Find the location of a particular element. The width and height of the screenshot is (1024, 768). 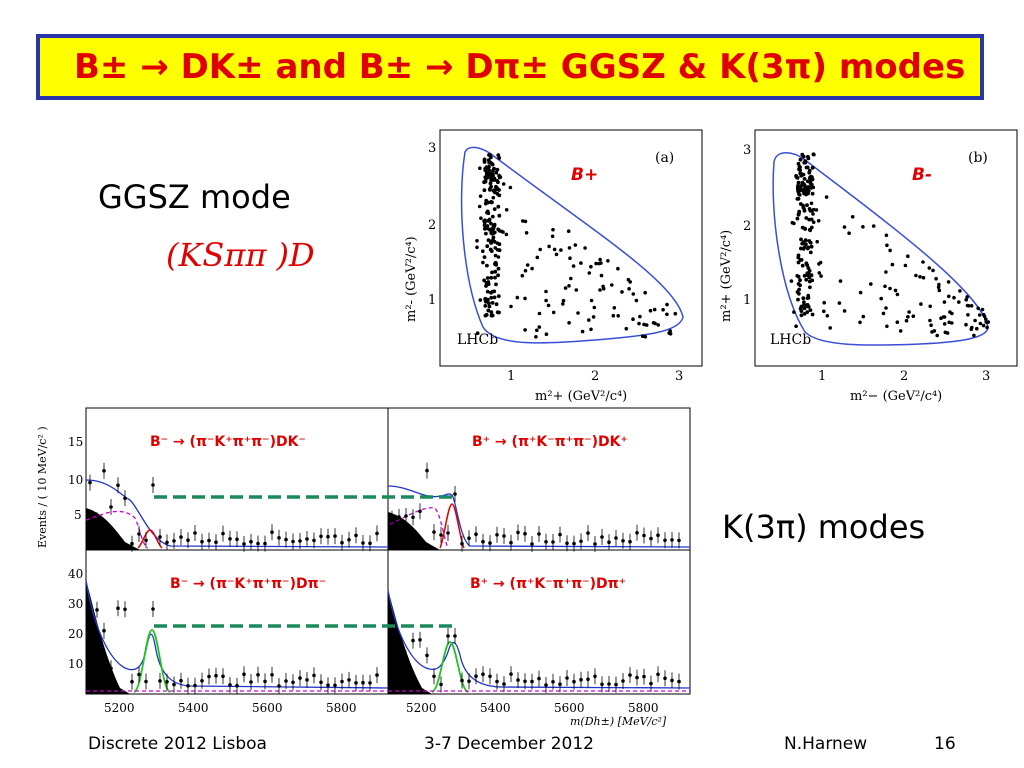

dalitz-a-ytick-1: 1 is located at coordinates (432, 300).